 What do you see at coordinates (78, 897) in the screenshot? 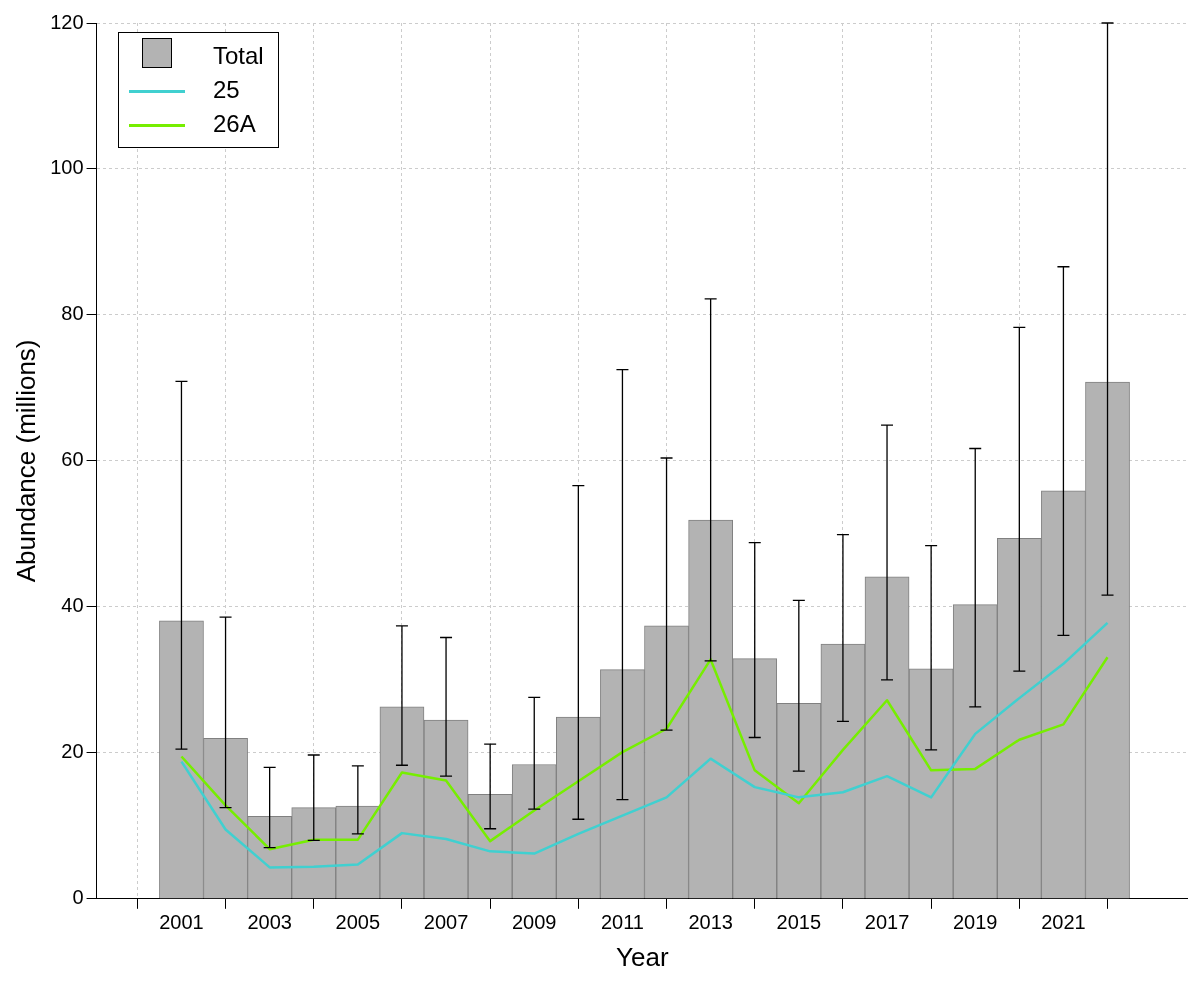
I see `y-tick-label: 0` at bounding box center [78, 897].